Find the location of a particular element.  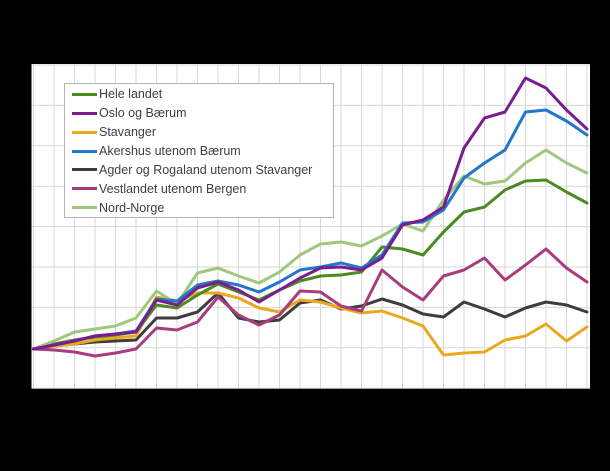

legend-label: Agder og Rogaland utenom Stavanger is located at coordinates (206, 169).